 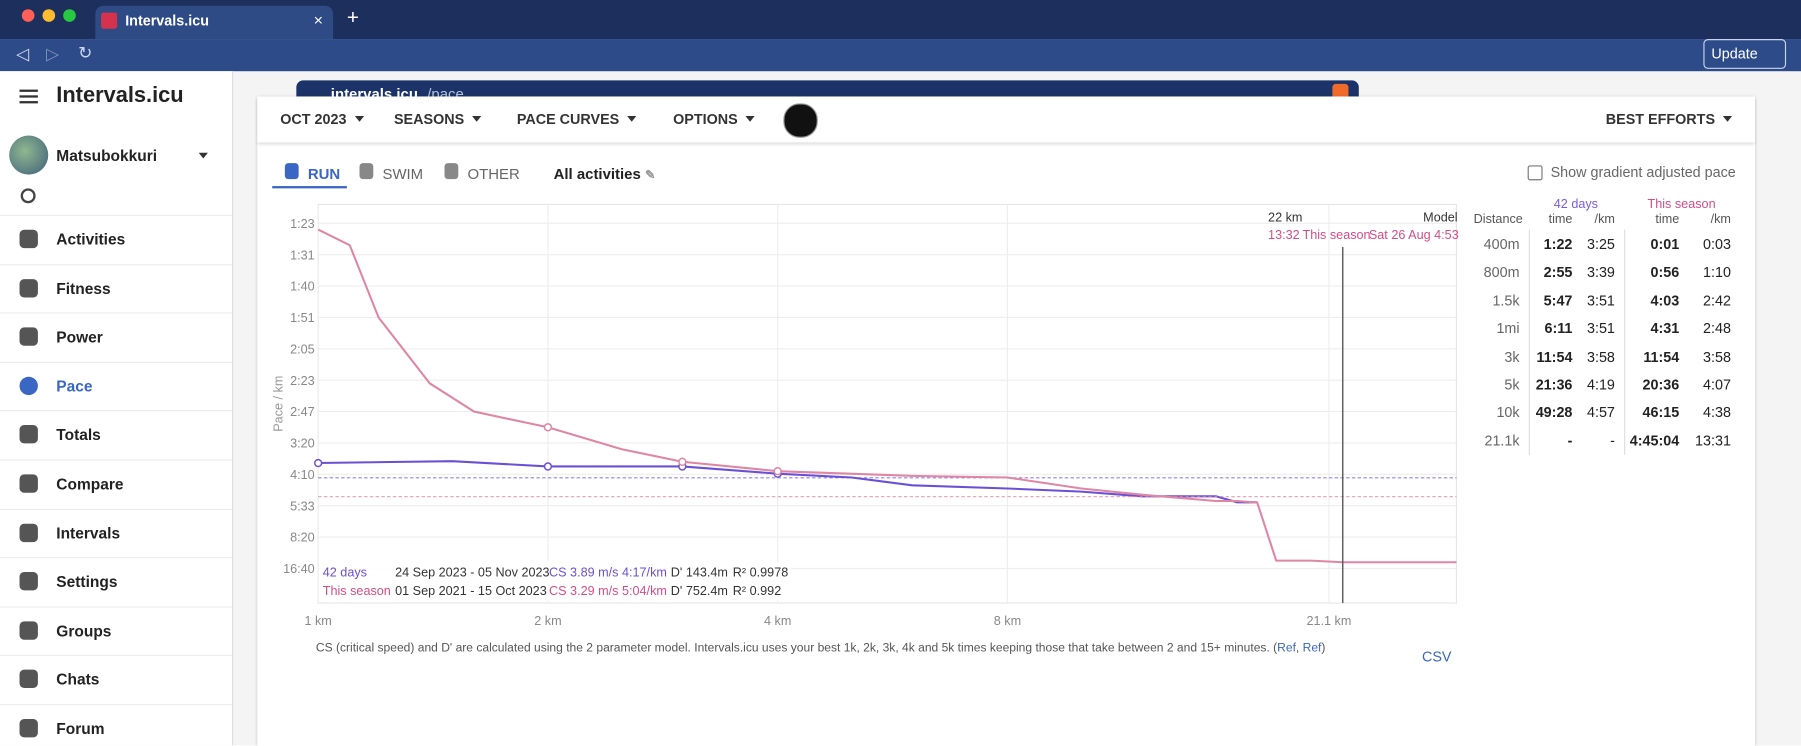 What do you see at coordinates (116, 630) in the screenshot?
I see `nav-item: Groups` at bounding box center [116, 630].